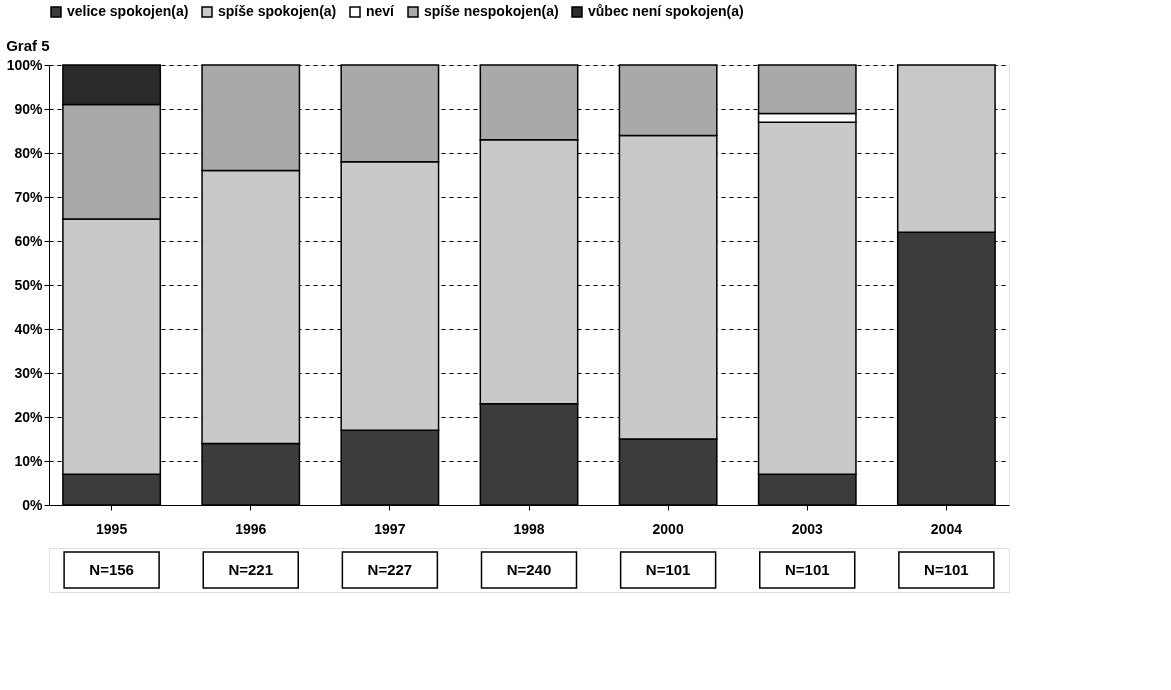 This screenshot has width=1171, height=690. I want to click on text: N=240, so click(529, 569).